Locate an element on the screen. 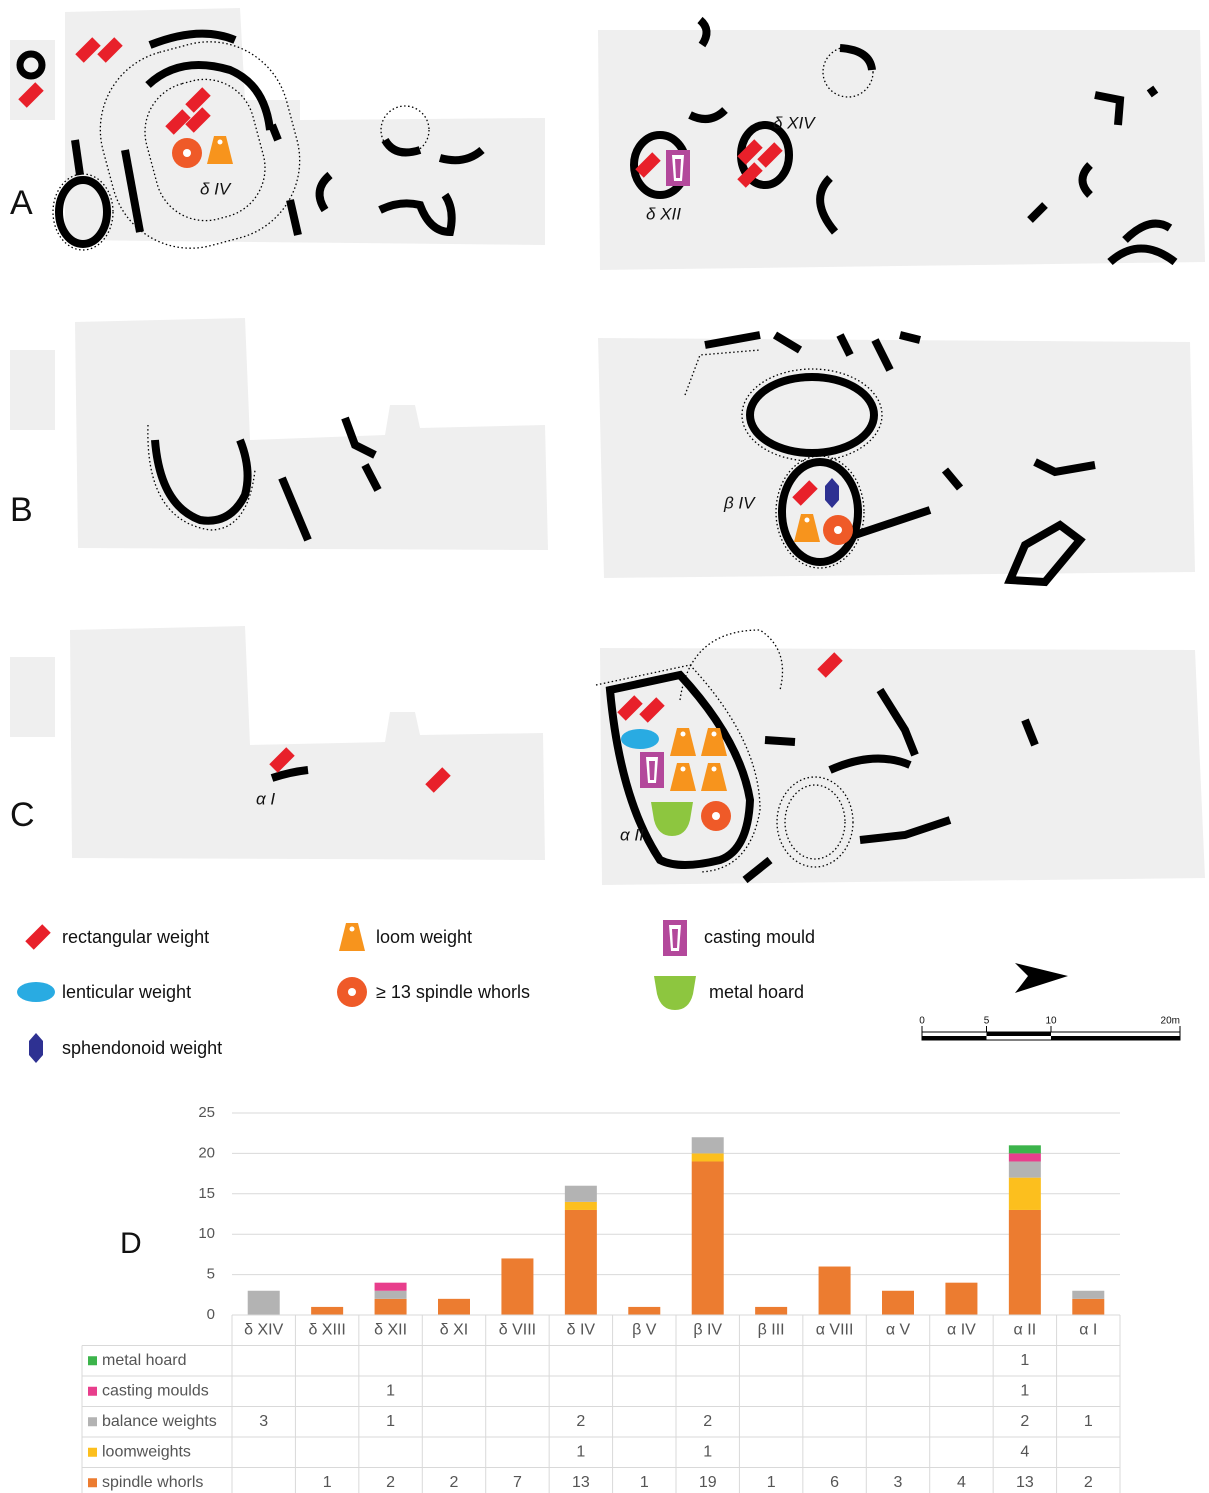 This screenshot has width=1209, height=1493. house-label: α II is located at coordinates (632, 834).